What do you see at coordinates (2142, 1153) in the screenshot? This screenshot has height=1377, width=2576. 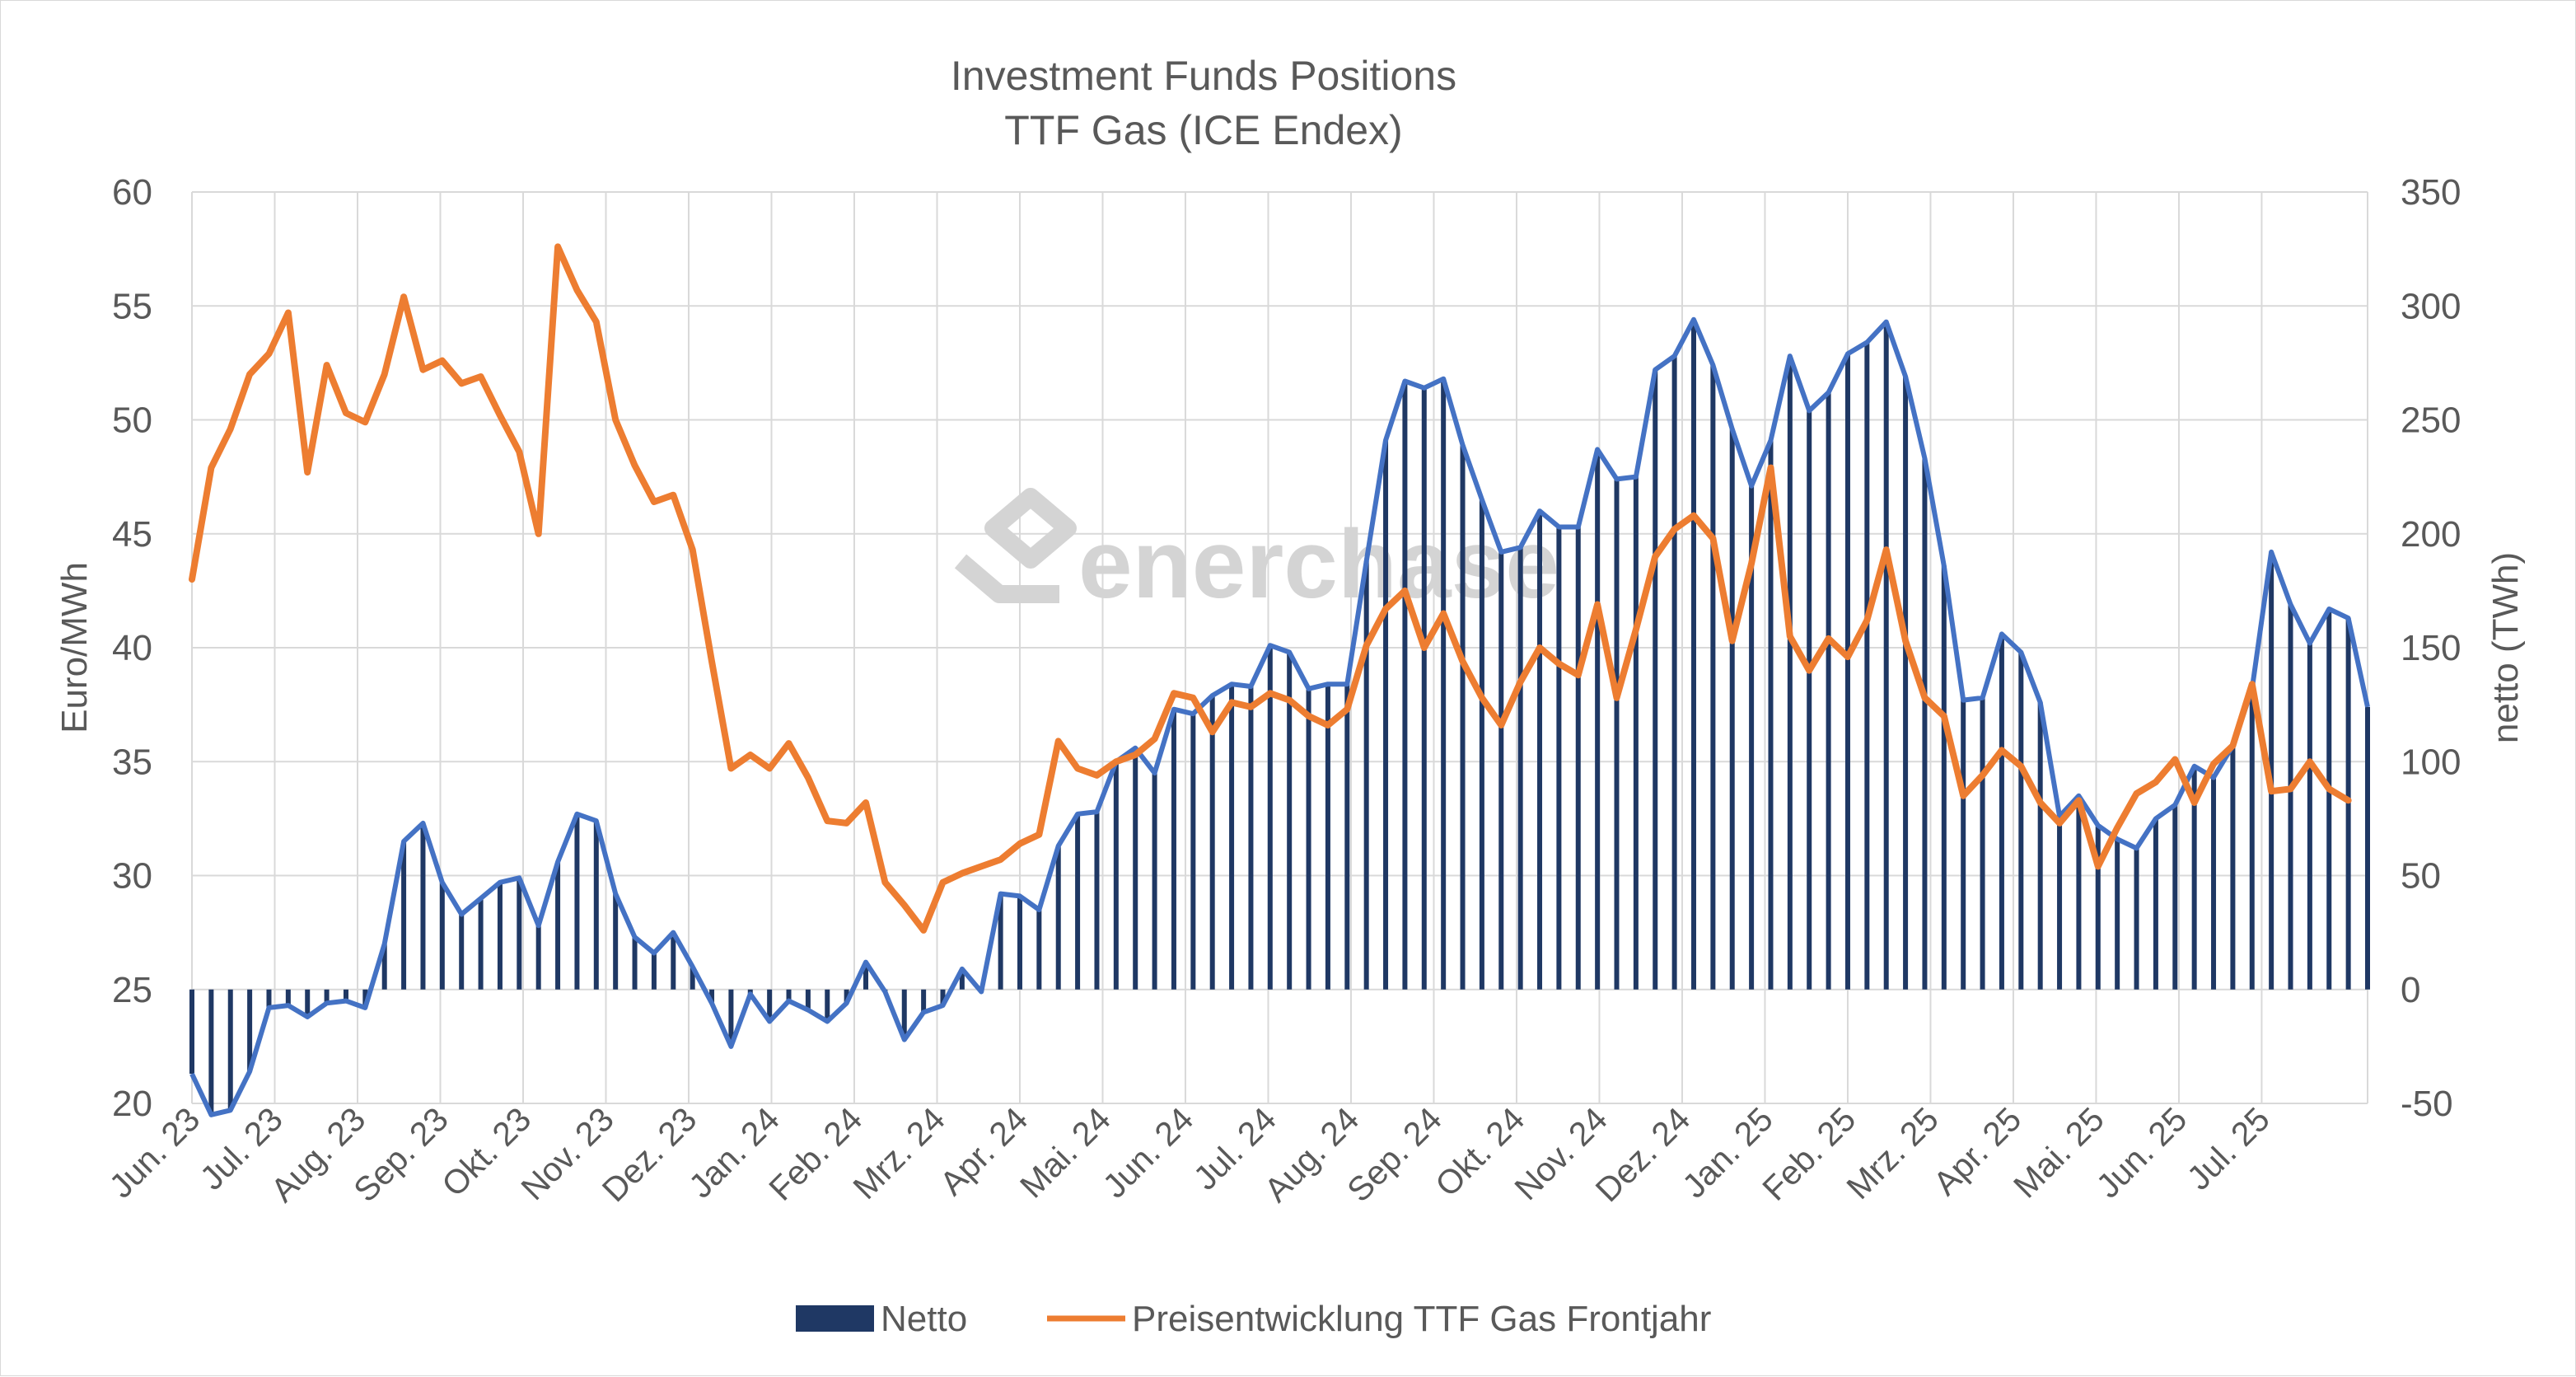 I see `x-tick-label: Jun. 25` at bounding box center [2142, 1153].